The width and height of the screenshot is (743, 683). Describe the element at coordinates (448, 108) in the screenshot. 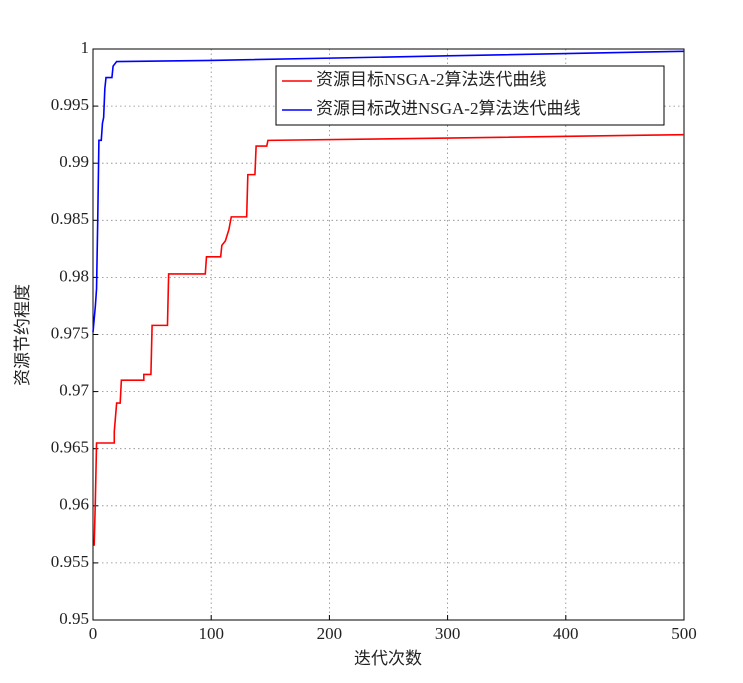

I see `legend-label: 资源目标改进NSGA-2算法迭代曲线` at that location.